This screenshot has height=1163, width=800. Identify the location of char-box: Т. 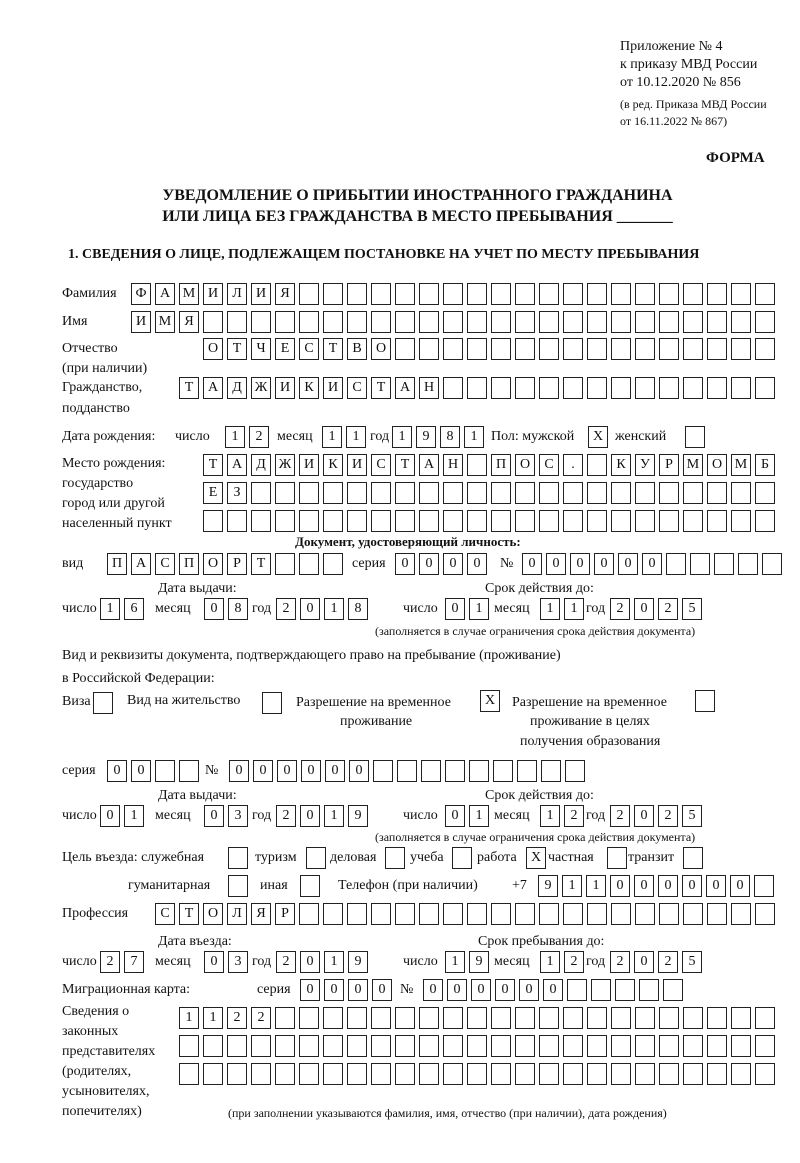
(189, 914).